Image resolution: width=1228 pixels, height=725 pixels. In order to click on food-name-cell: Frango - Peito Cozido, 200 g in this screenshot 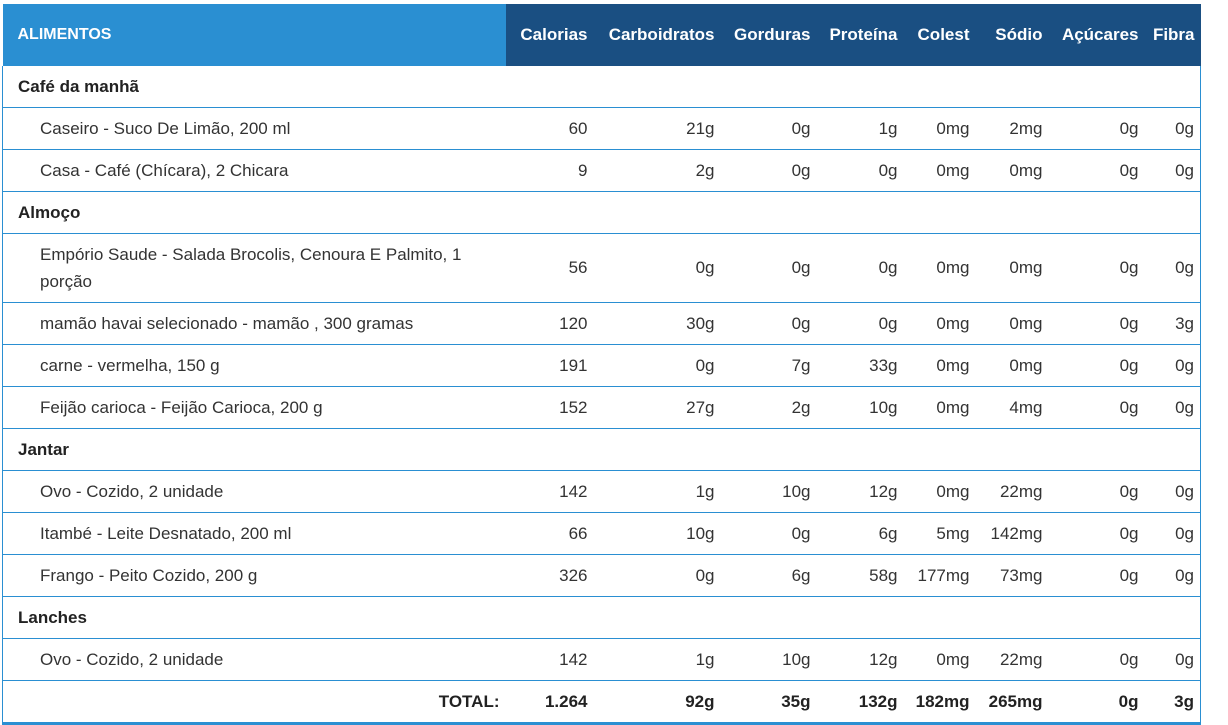, I will do `click(254, 575)`.